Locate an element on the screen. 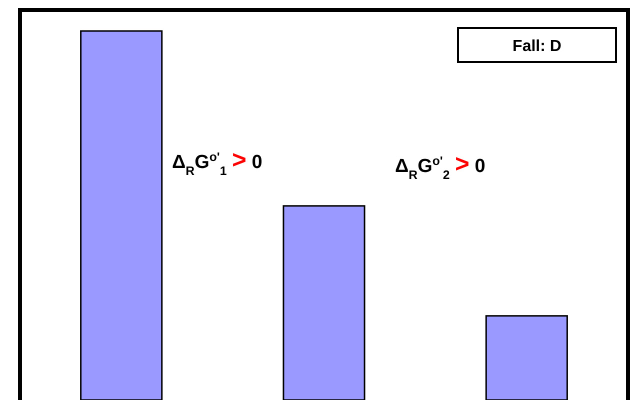 The height and width of the screenshot is (400, 631). annotation: Fall: D is located at coordinates (537, 46).